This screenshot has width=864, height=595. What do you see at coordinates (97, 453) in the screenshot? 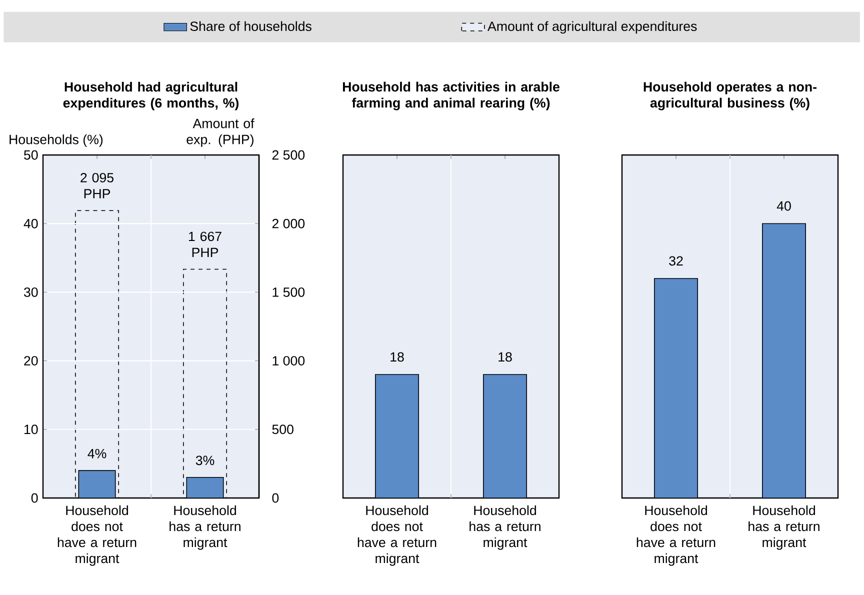
I see `data-label: 4%` at bounding box center [97, 453].